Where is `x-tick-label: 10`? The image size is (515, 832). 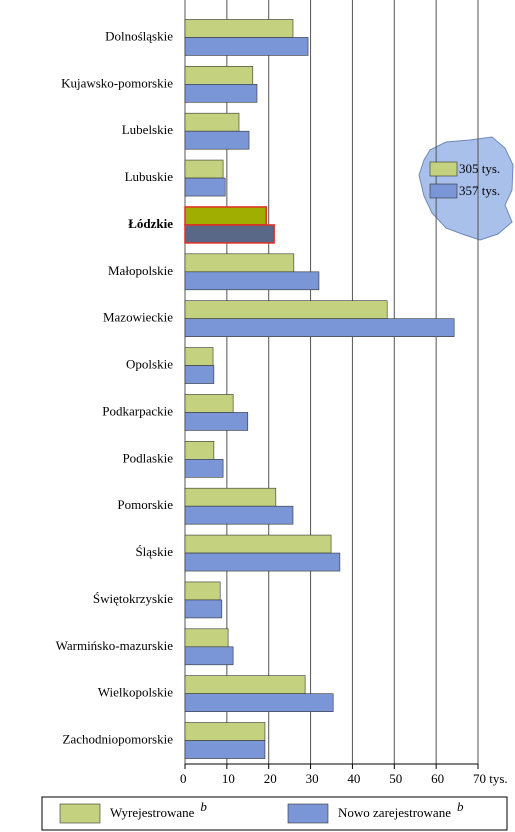 x-tick-label: 10 is located at coordinates (228, 778).